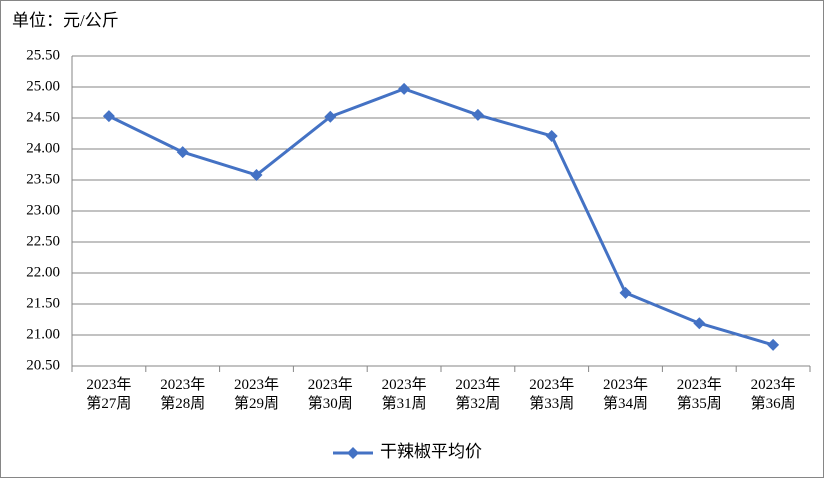  What do you see at coordinates (477, 394) in the screenshot?
I see `x-tick-label: 2023年第32周` at bounding box center [477, 394].